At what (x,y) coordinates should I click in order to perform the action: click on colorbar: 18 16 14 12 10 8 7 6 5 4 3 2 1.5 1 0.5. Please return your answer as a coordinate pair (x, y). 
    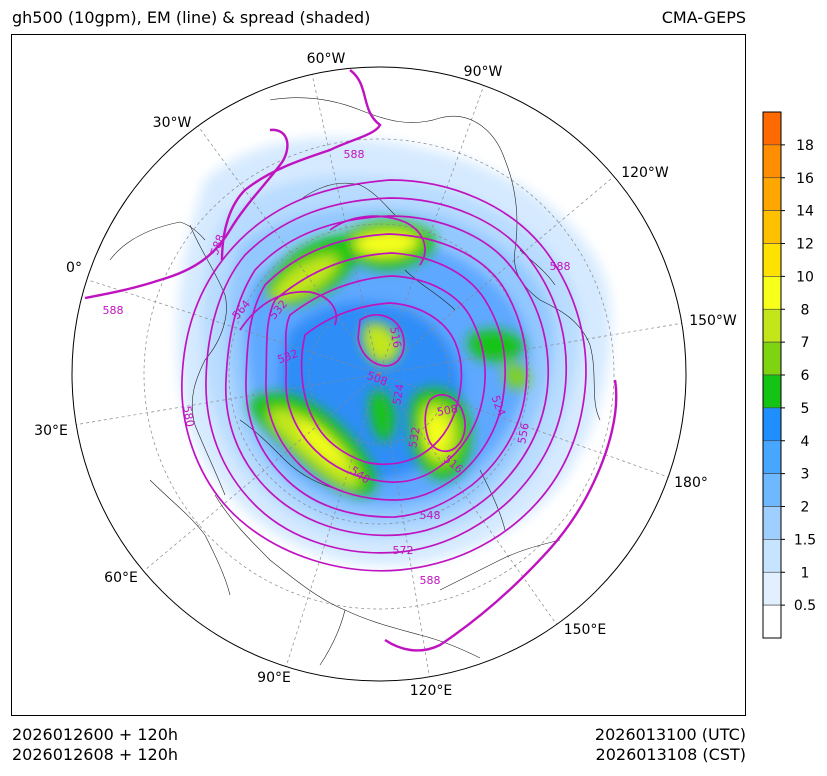
    Looking at the image, I should click on (789, 375).